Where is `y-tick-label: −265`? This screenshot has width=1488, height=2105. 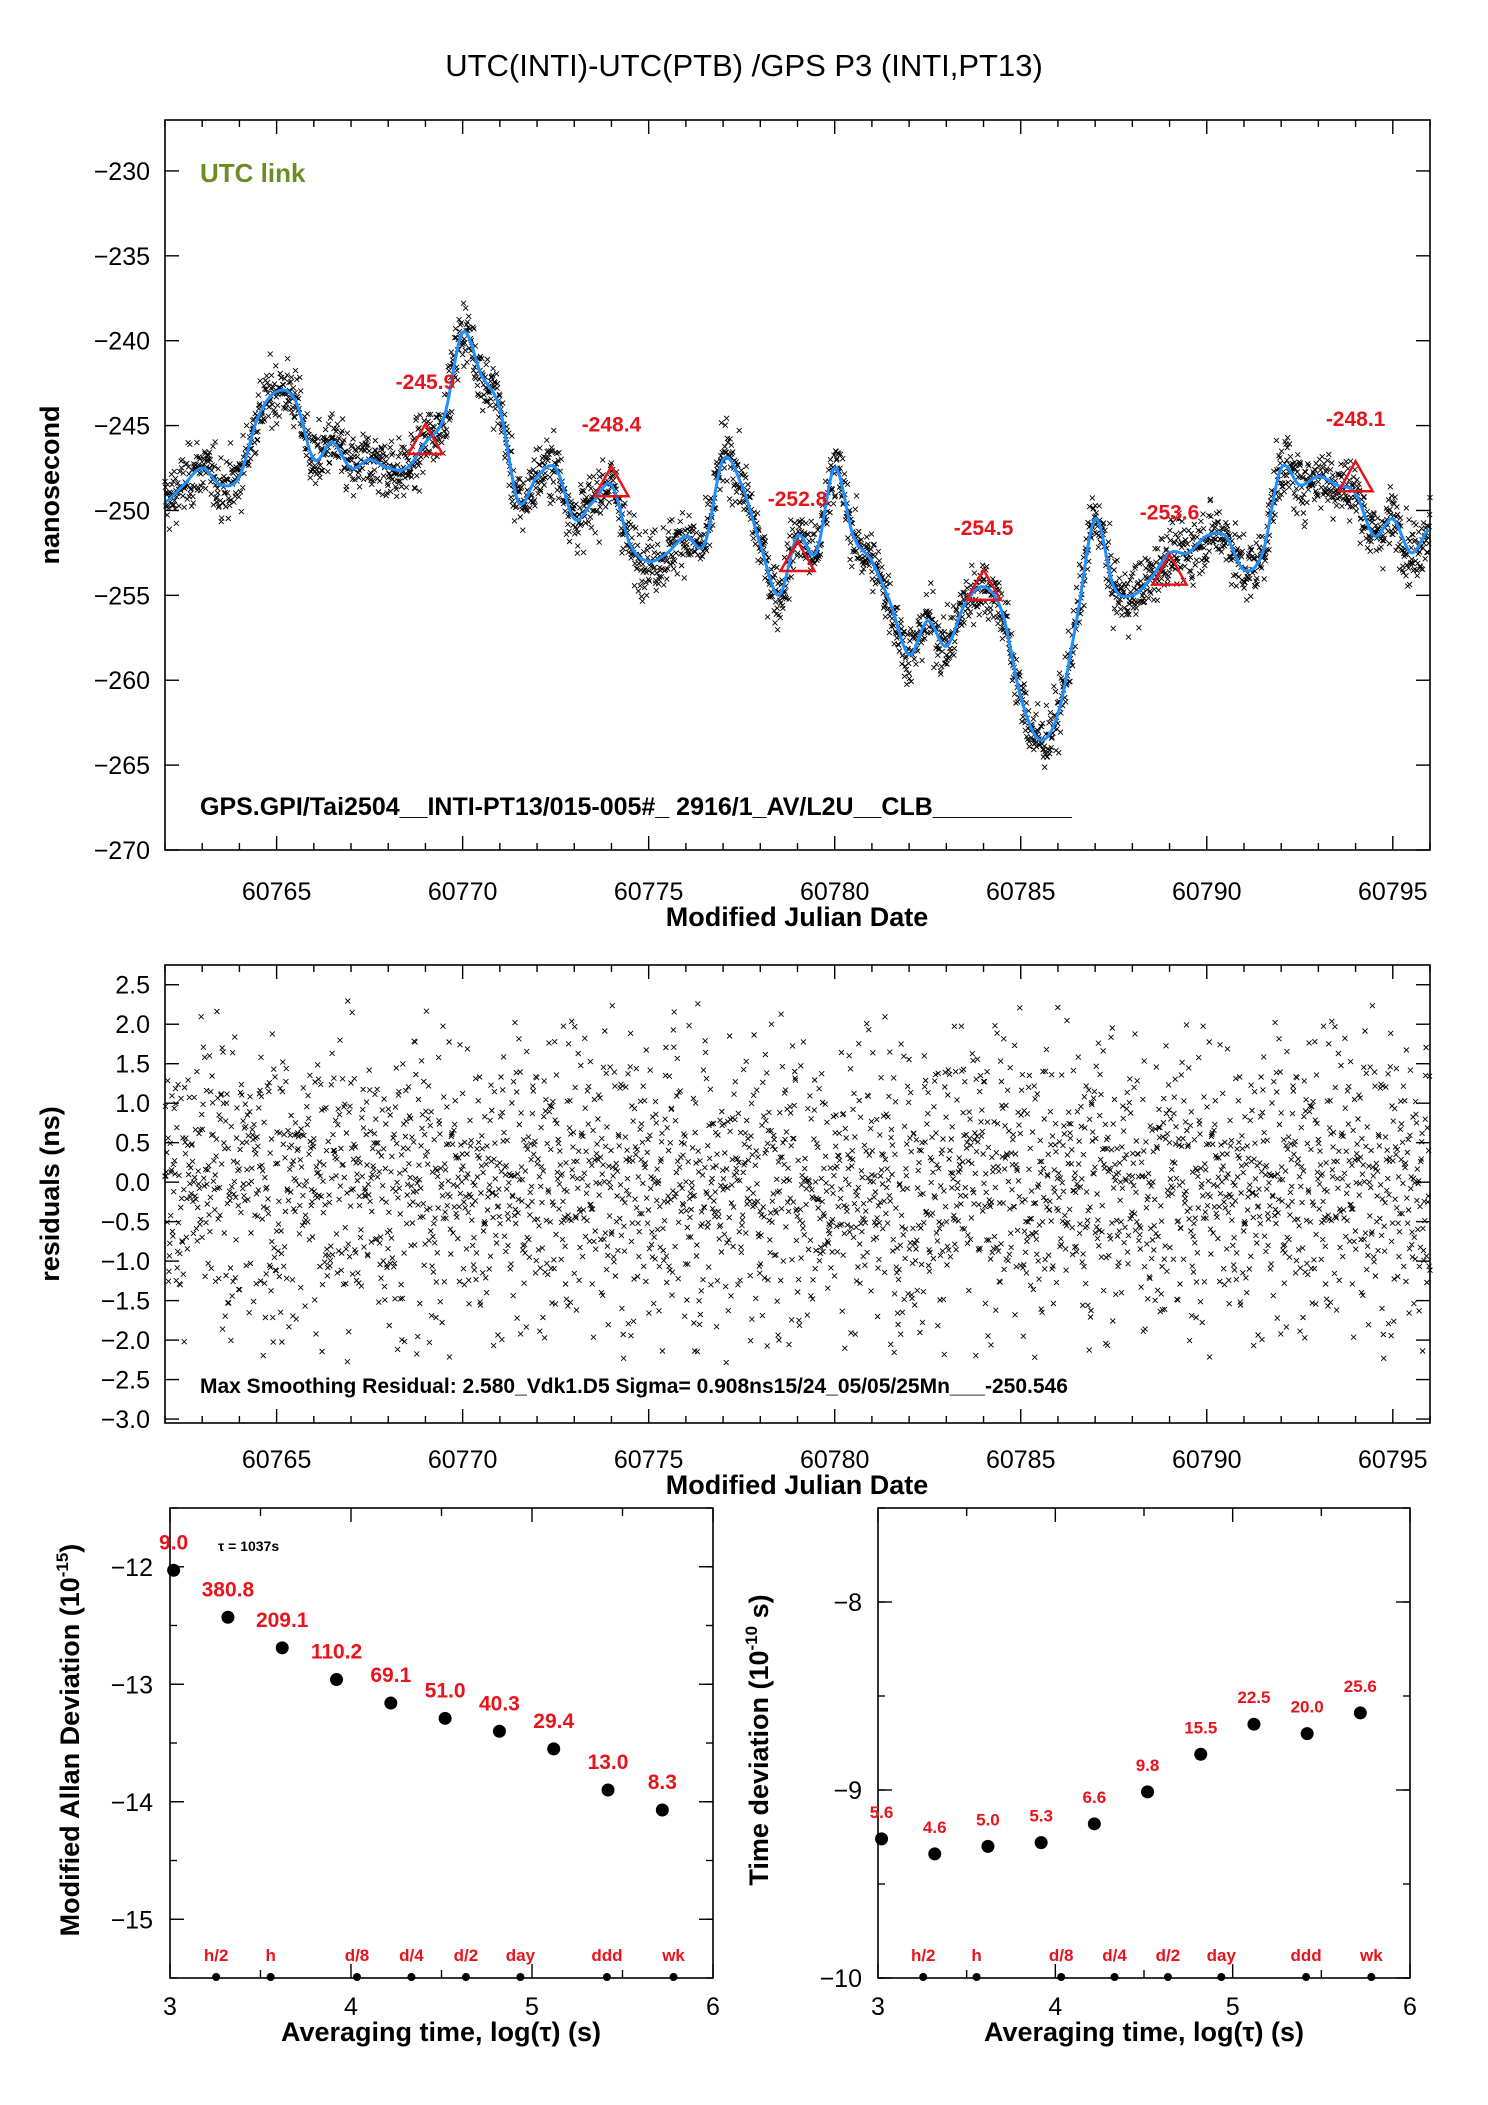 y-tick-label: −265 is located at coordinates (122, 766).